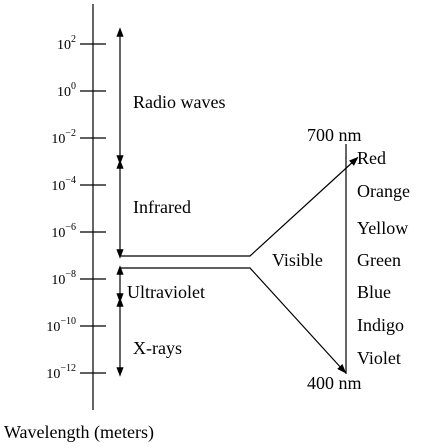 The height and width of the screenshot is (448, 434). I want to click on tick-label: 10⁻², so click(63, 137).